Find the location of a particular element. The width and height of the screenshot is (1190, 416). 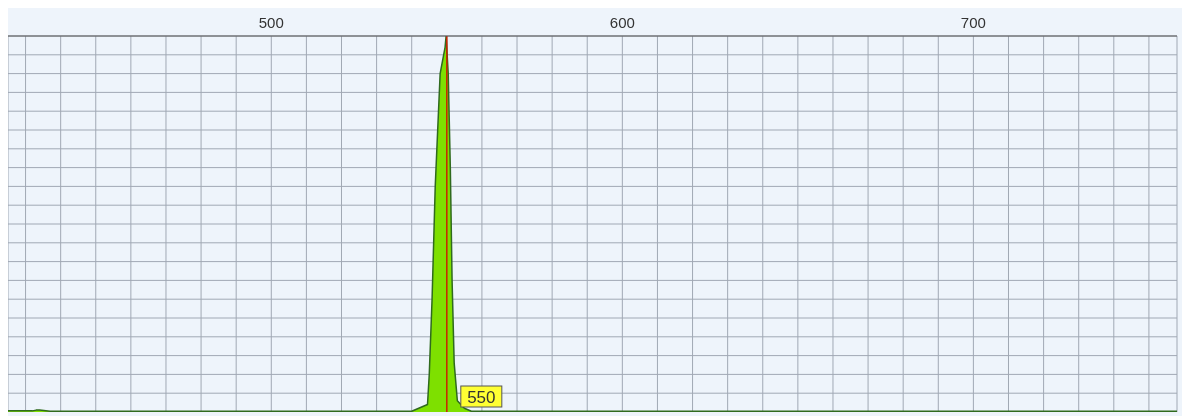

x-tick-label: 600 is located at coordinates (622, 22).